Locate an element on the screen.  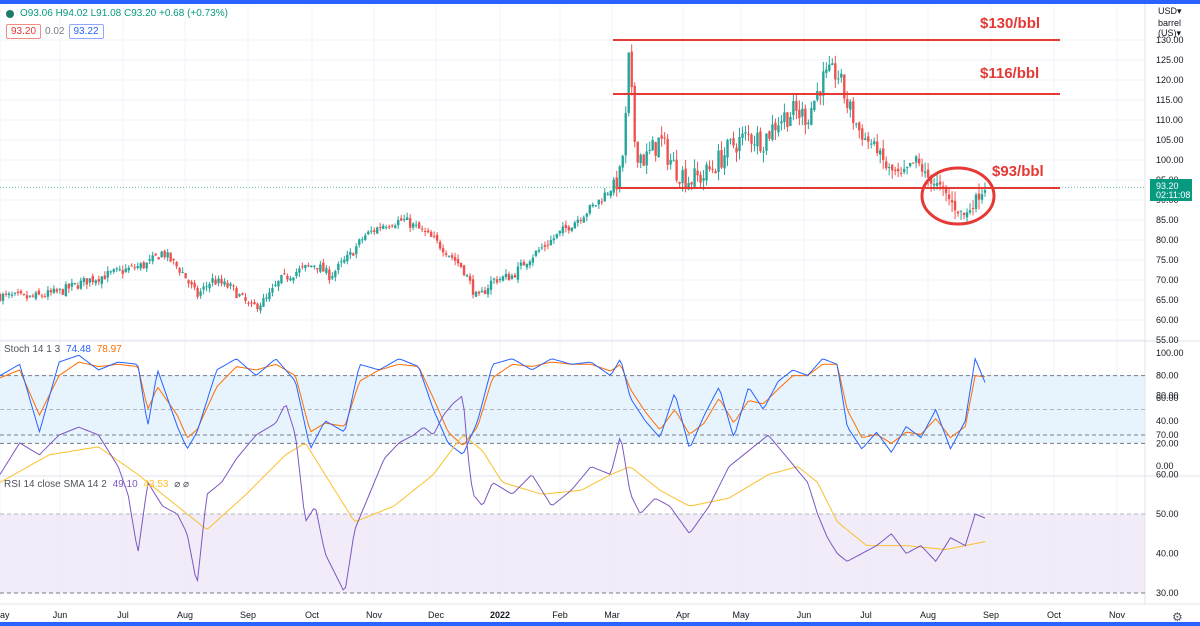
time-tick-label: Sep is located at coordinates (991, 615).